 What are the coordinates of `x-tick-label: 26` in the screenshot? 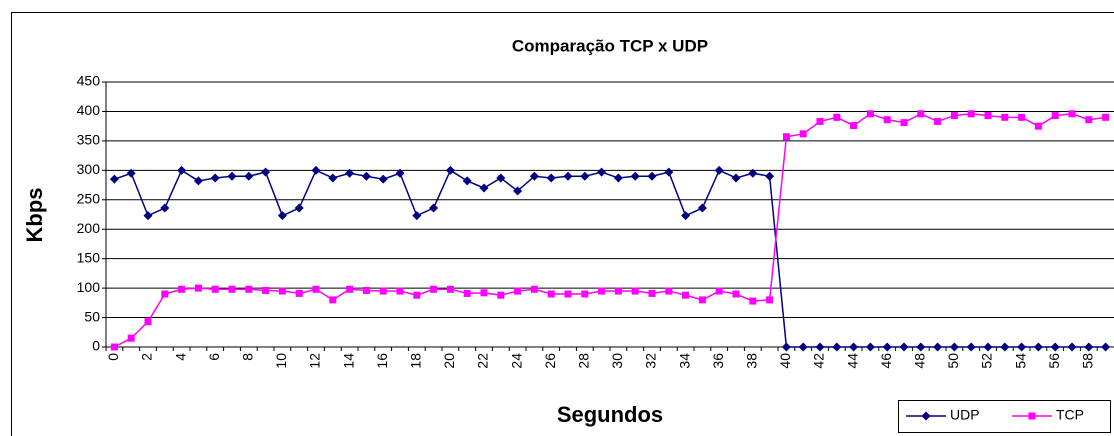 It's located at (550, 361).